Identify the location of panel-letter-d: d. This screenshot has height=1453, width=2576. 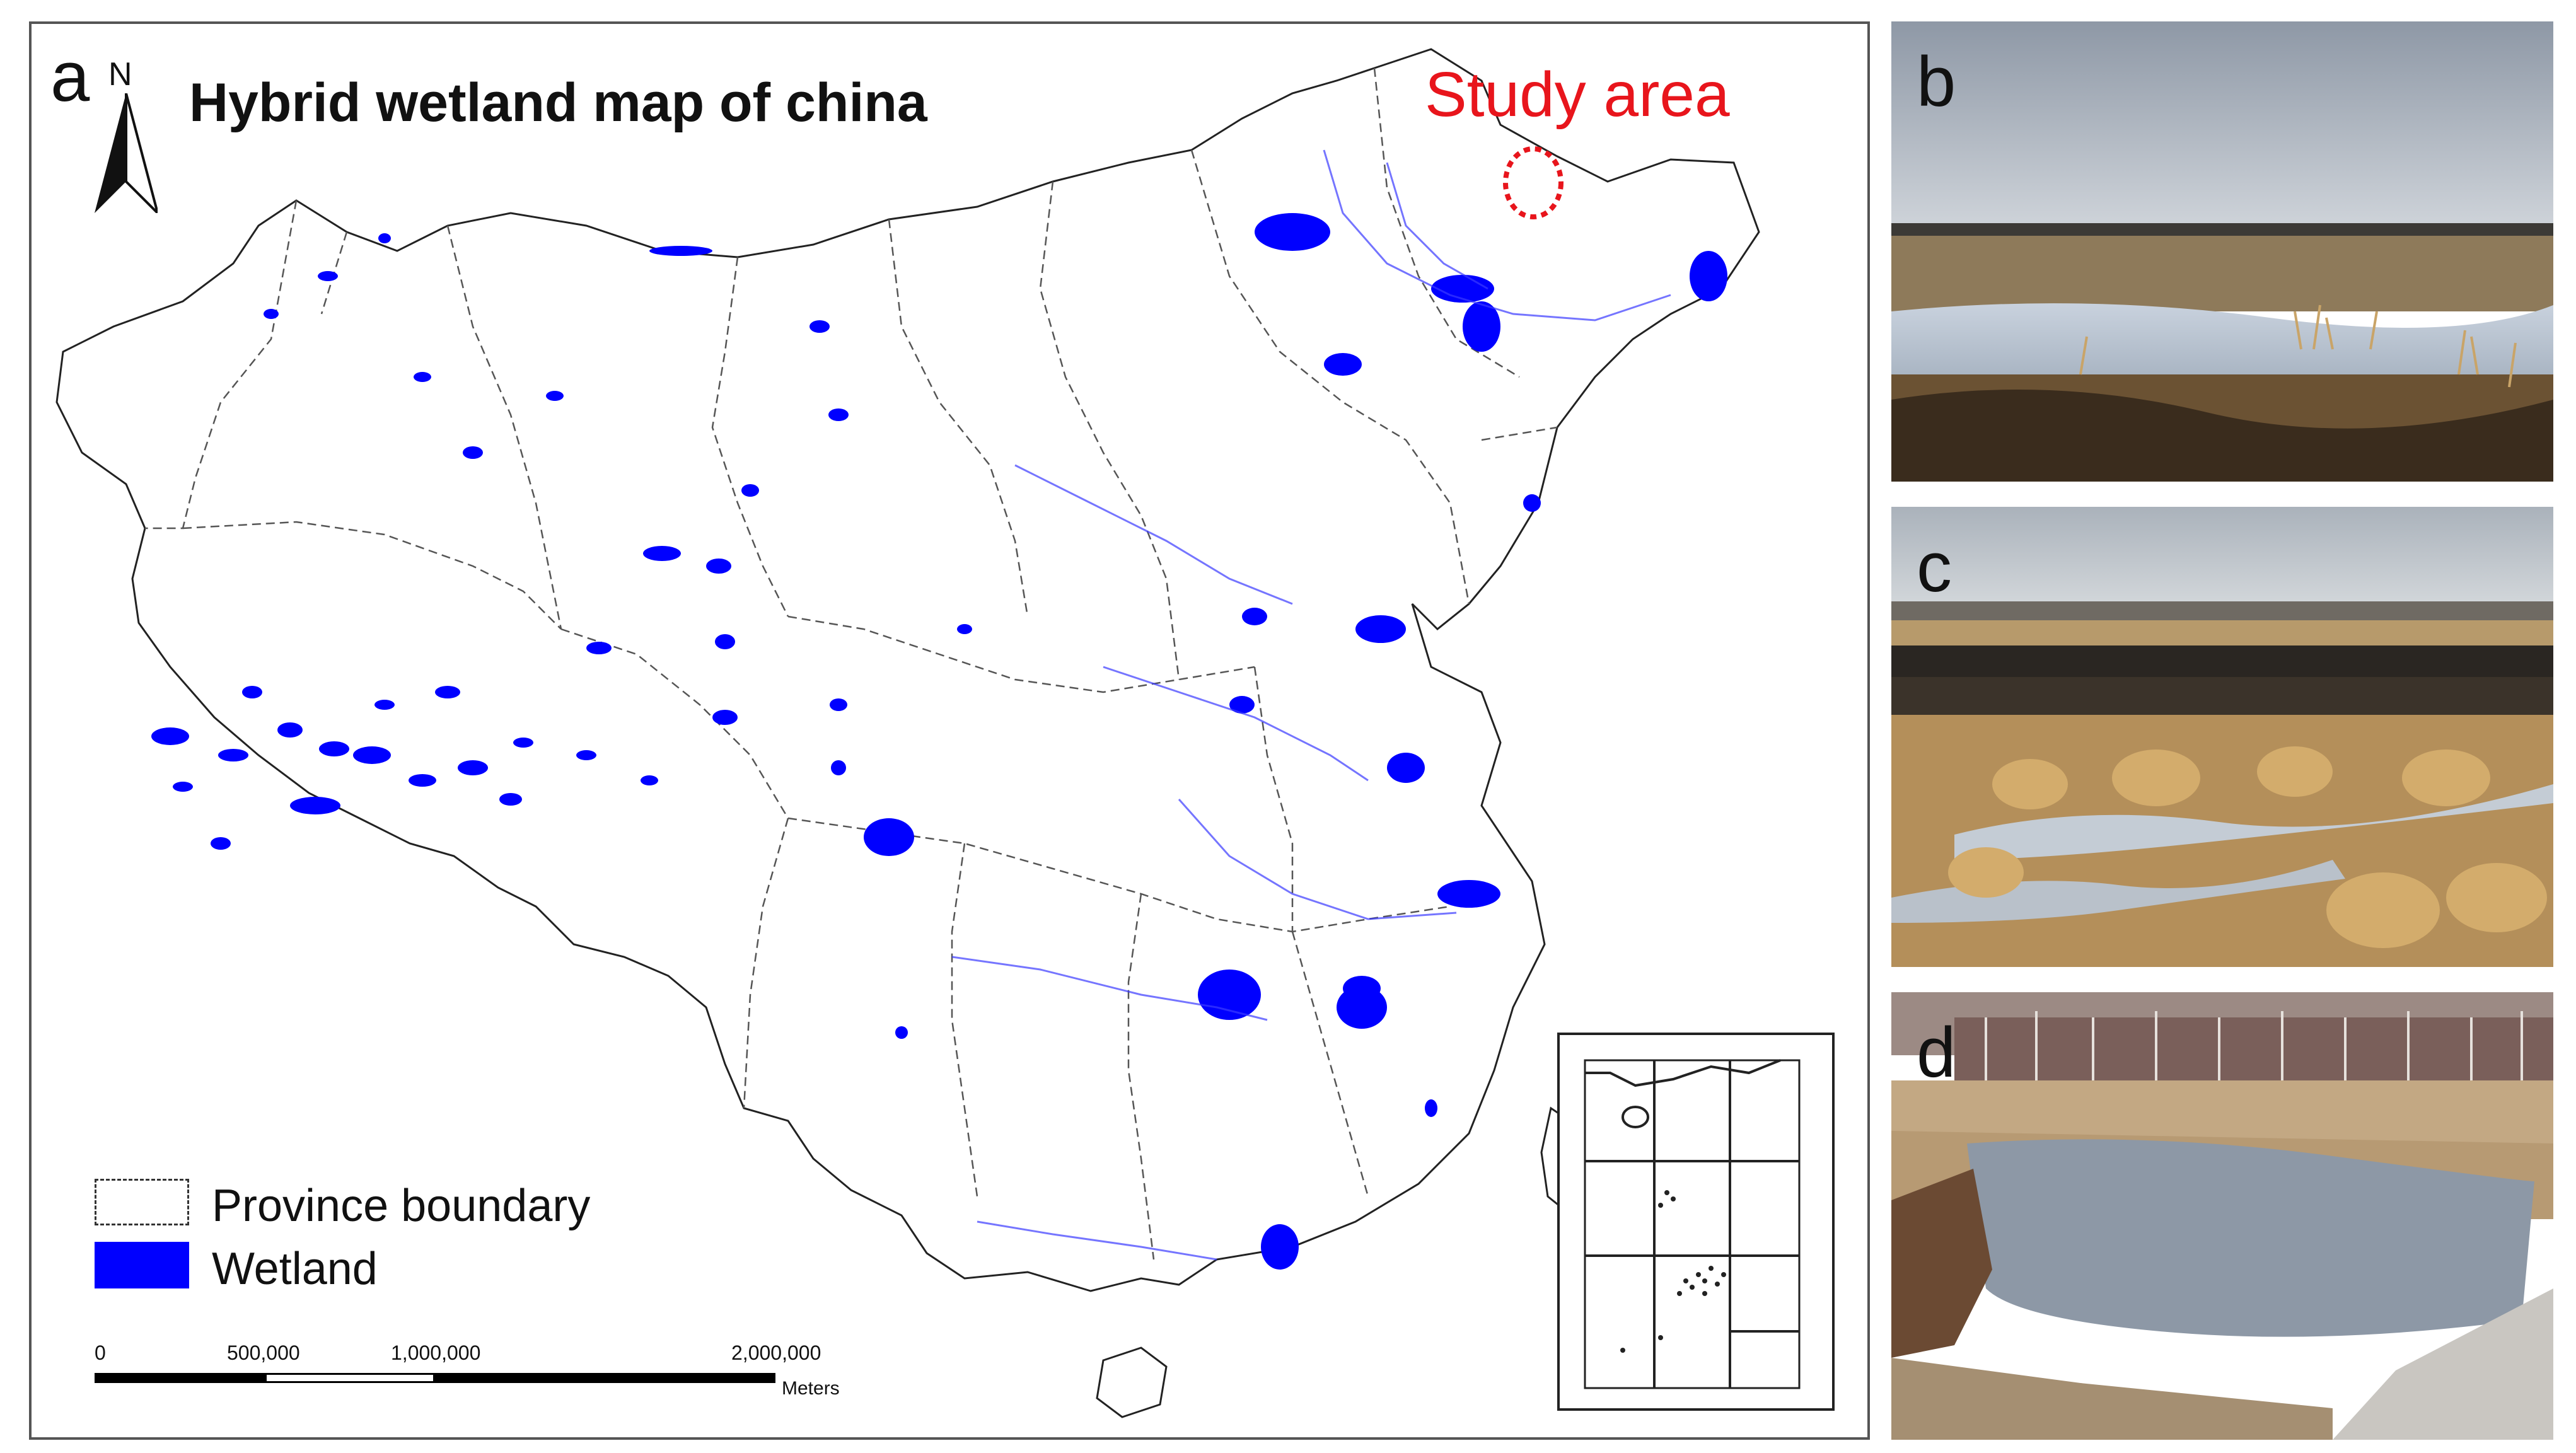
(1936, 1052).